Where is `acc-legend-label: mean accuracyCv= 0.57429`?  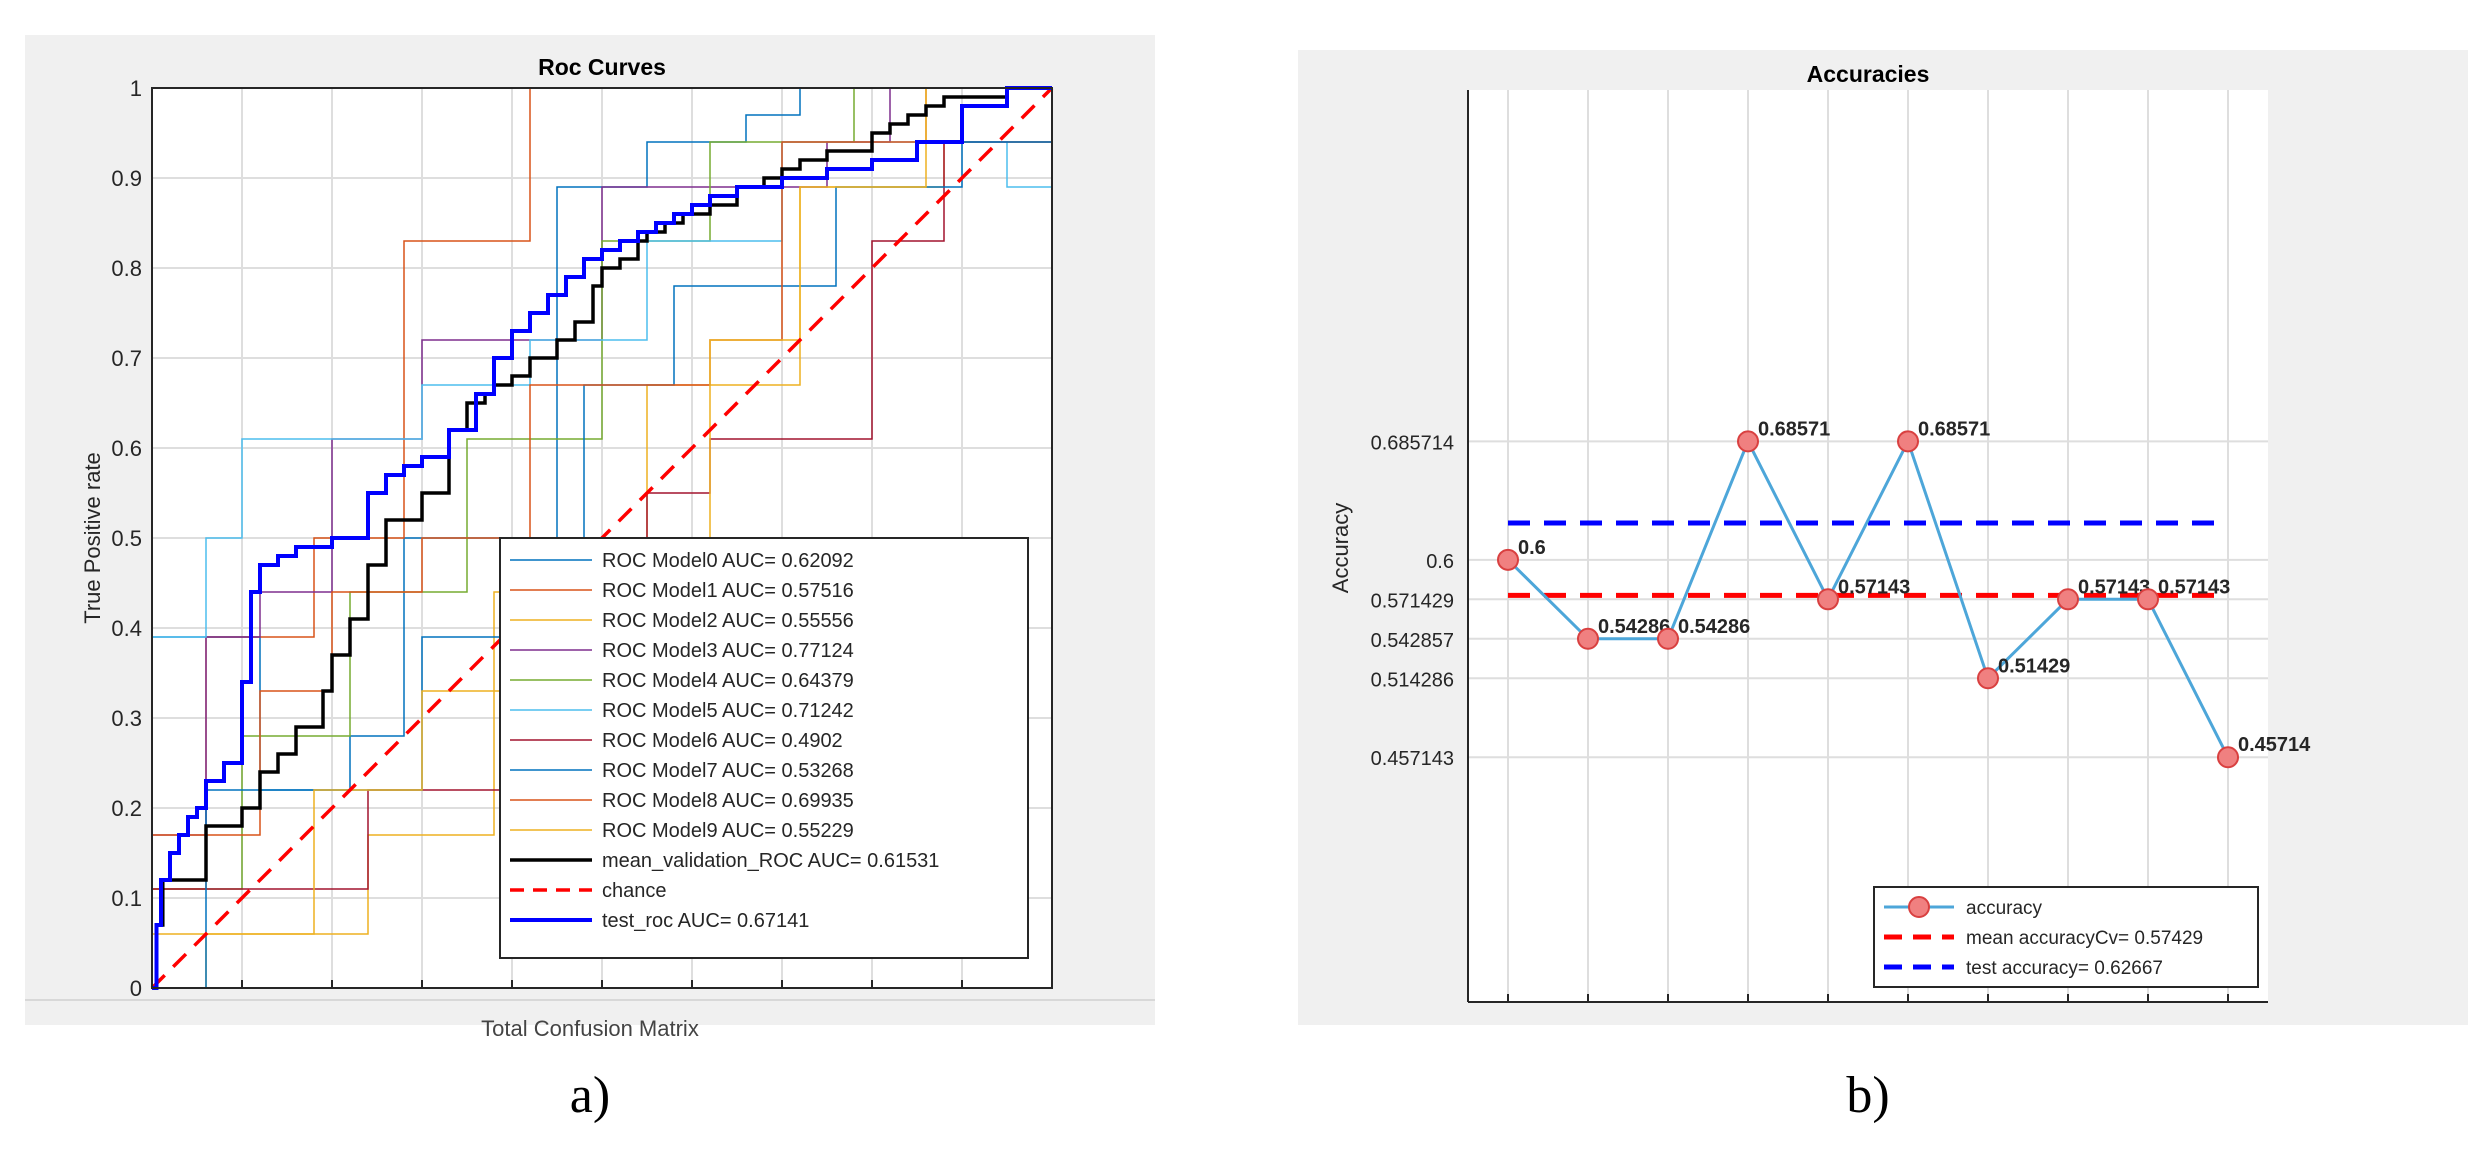
acc-legend-label: mean accuracyCv= 0.57429 is located at coordinates (2084, 938).